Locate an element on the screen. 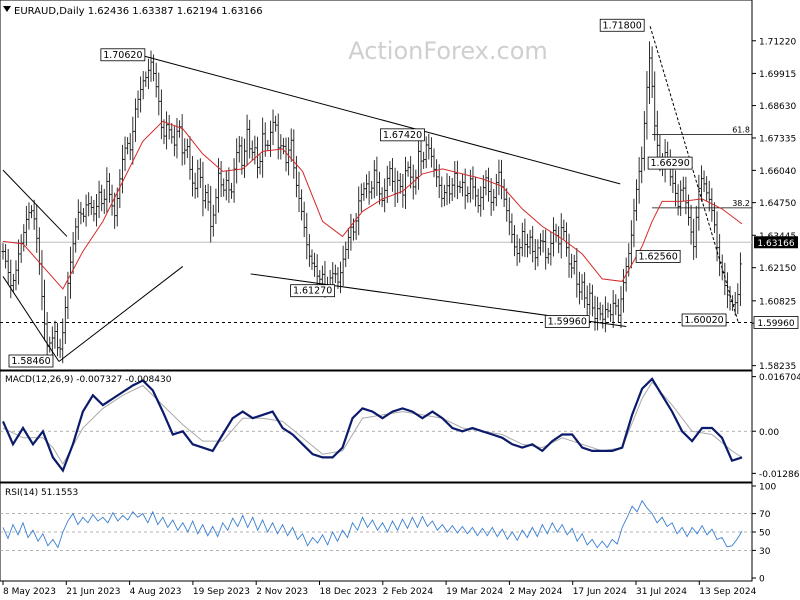 The image size is (800, 600). x-axis-tick-label: 2 Feb 2024 is located at coordinates (408, 592).